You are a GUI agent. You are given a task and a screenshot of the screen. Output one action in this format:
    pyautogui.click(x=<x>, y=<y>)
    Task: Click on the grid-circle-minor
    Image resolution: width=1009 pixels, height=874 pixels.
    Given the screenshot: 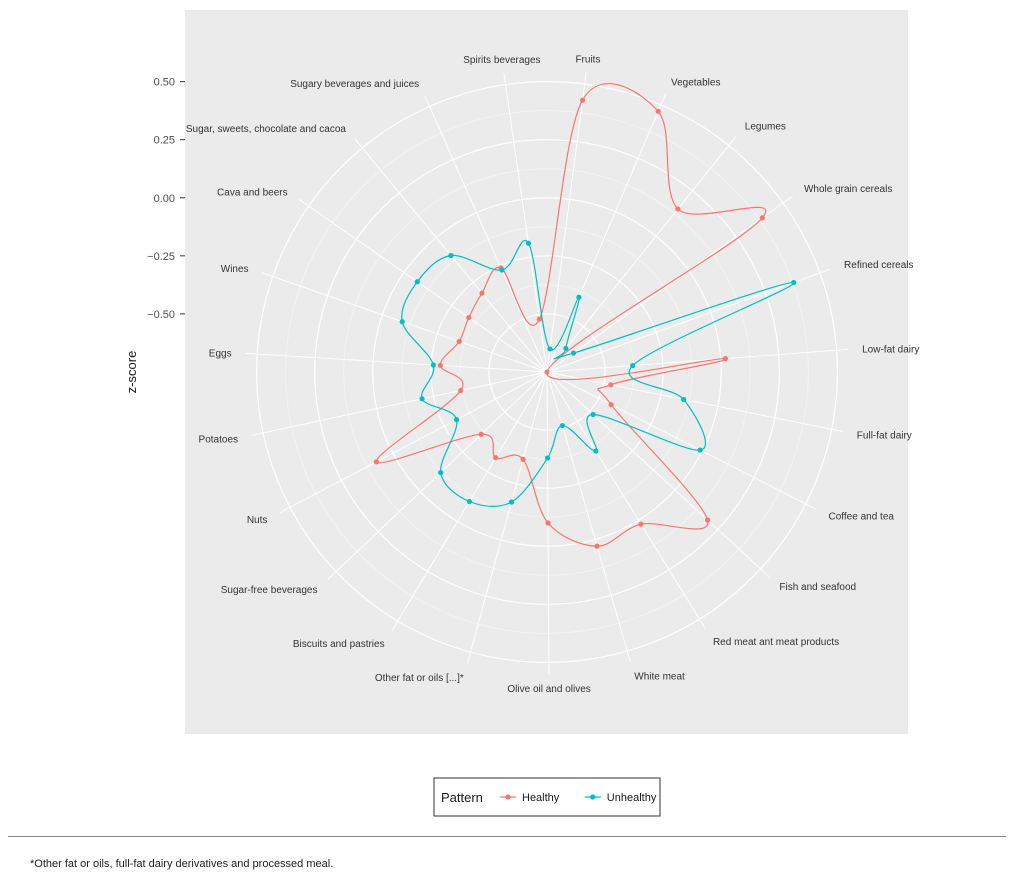 What is the action you would take?
    pyautogui.click(x=547, y=372)
    